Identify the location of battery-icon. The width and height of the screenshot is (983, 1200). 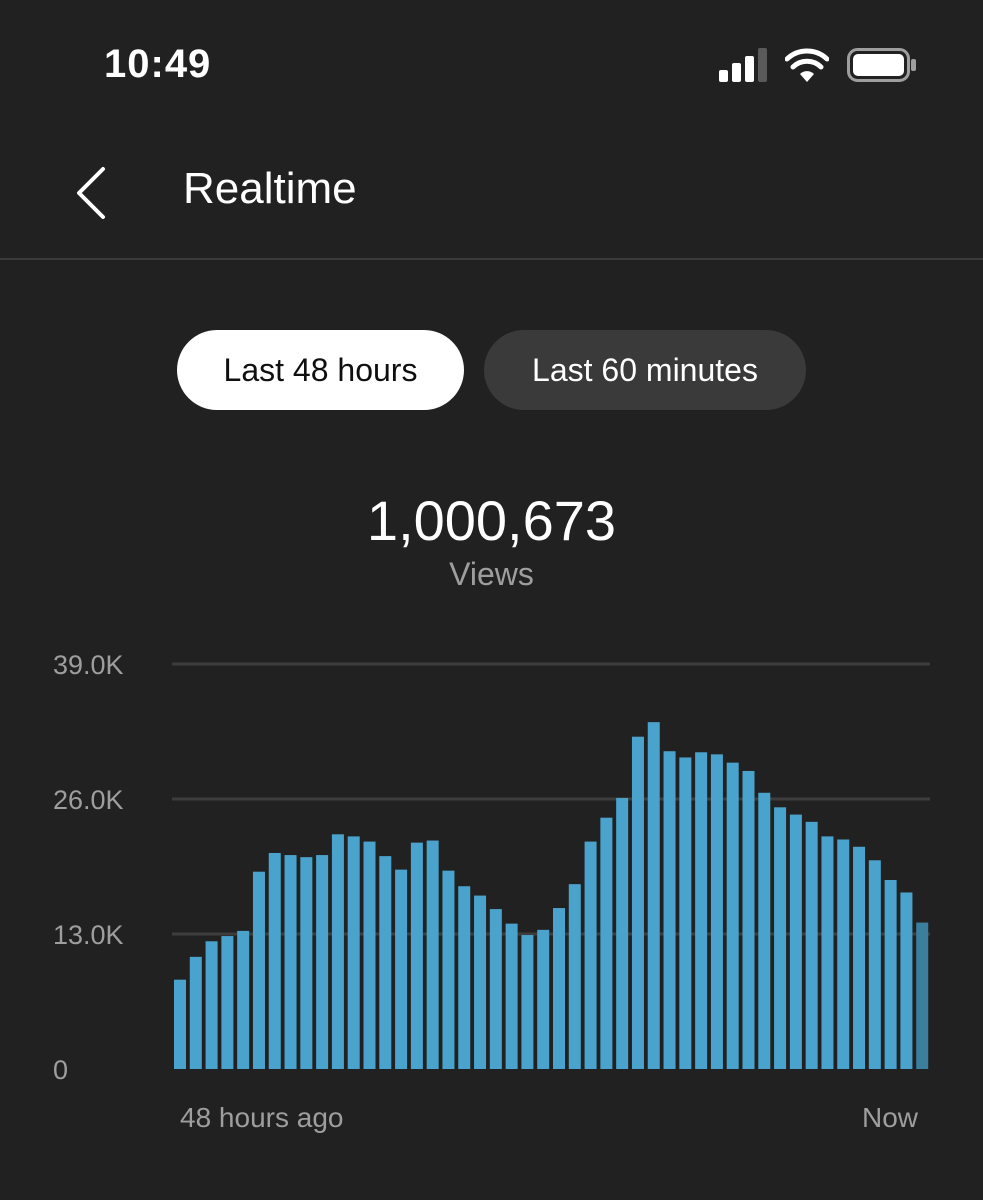
(881, 65).